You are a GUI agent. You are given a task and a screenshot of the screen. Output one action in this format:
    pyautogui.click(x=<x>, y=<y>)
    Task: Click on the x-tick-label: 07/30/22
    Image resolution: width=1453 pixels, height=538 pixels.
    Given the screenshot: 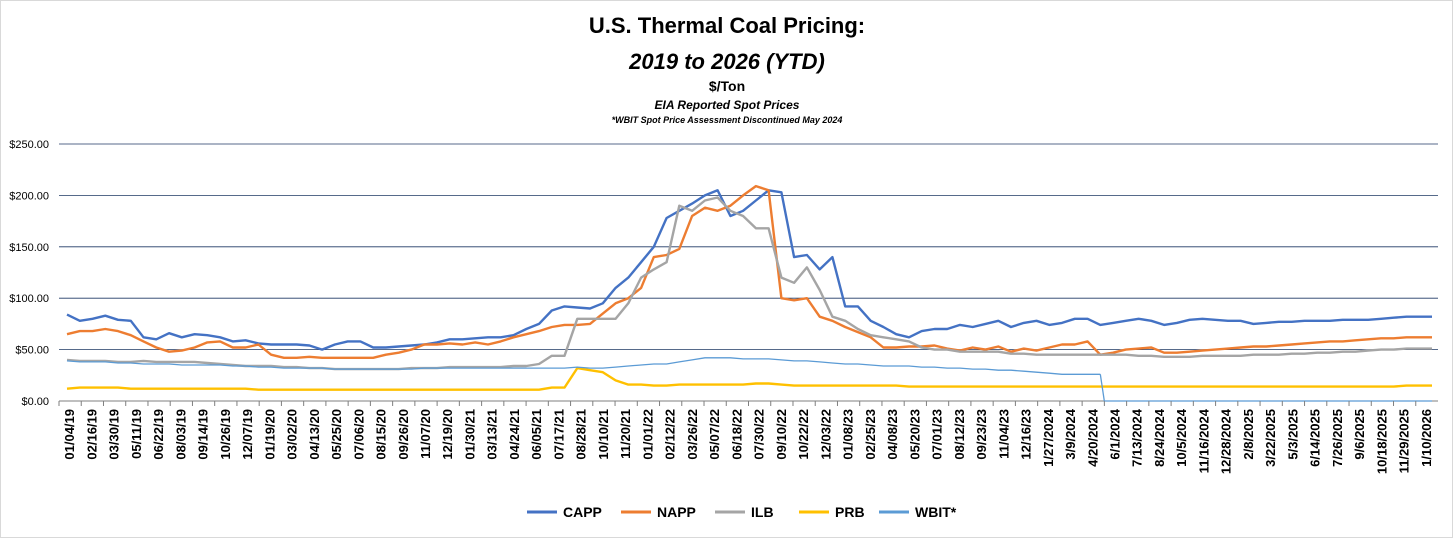 What is the action you would take?
    pyautogui.click(x=759, y=434)
    